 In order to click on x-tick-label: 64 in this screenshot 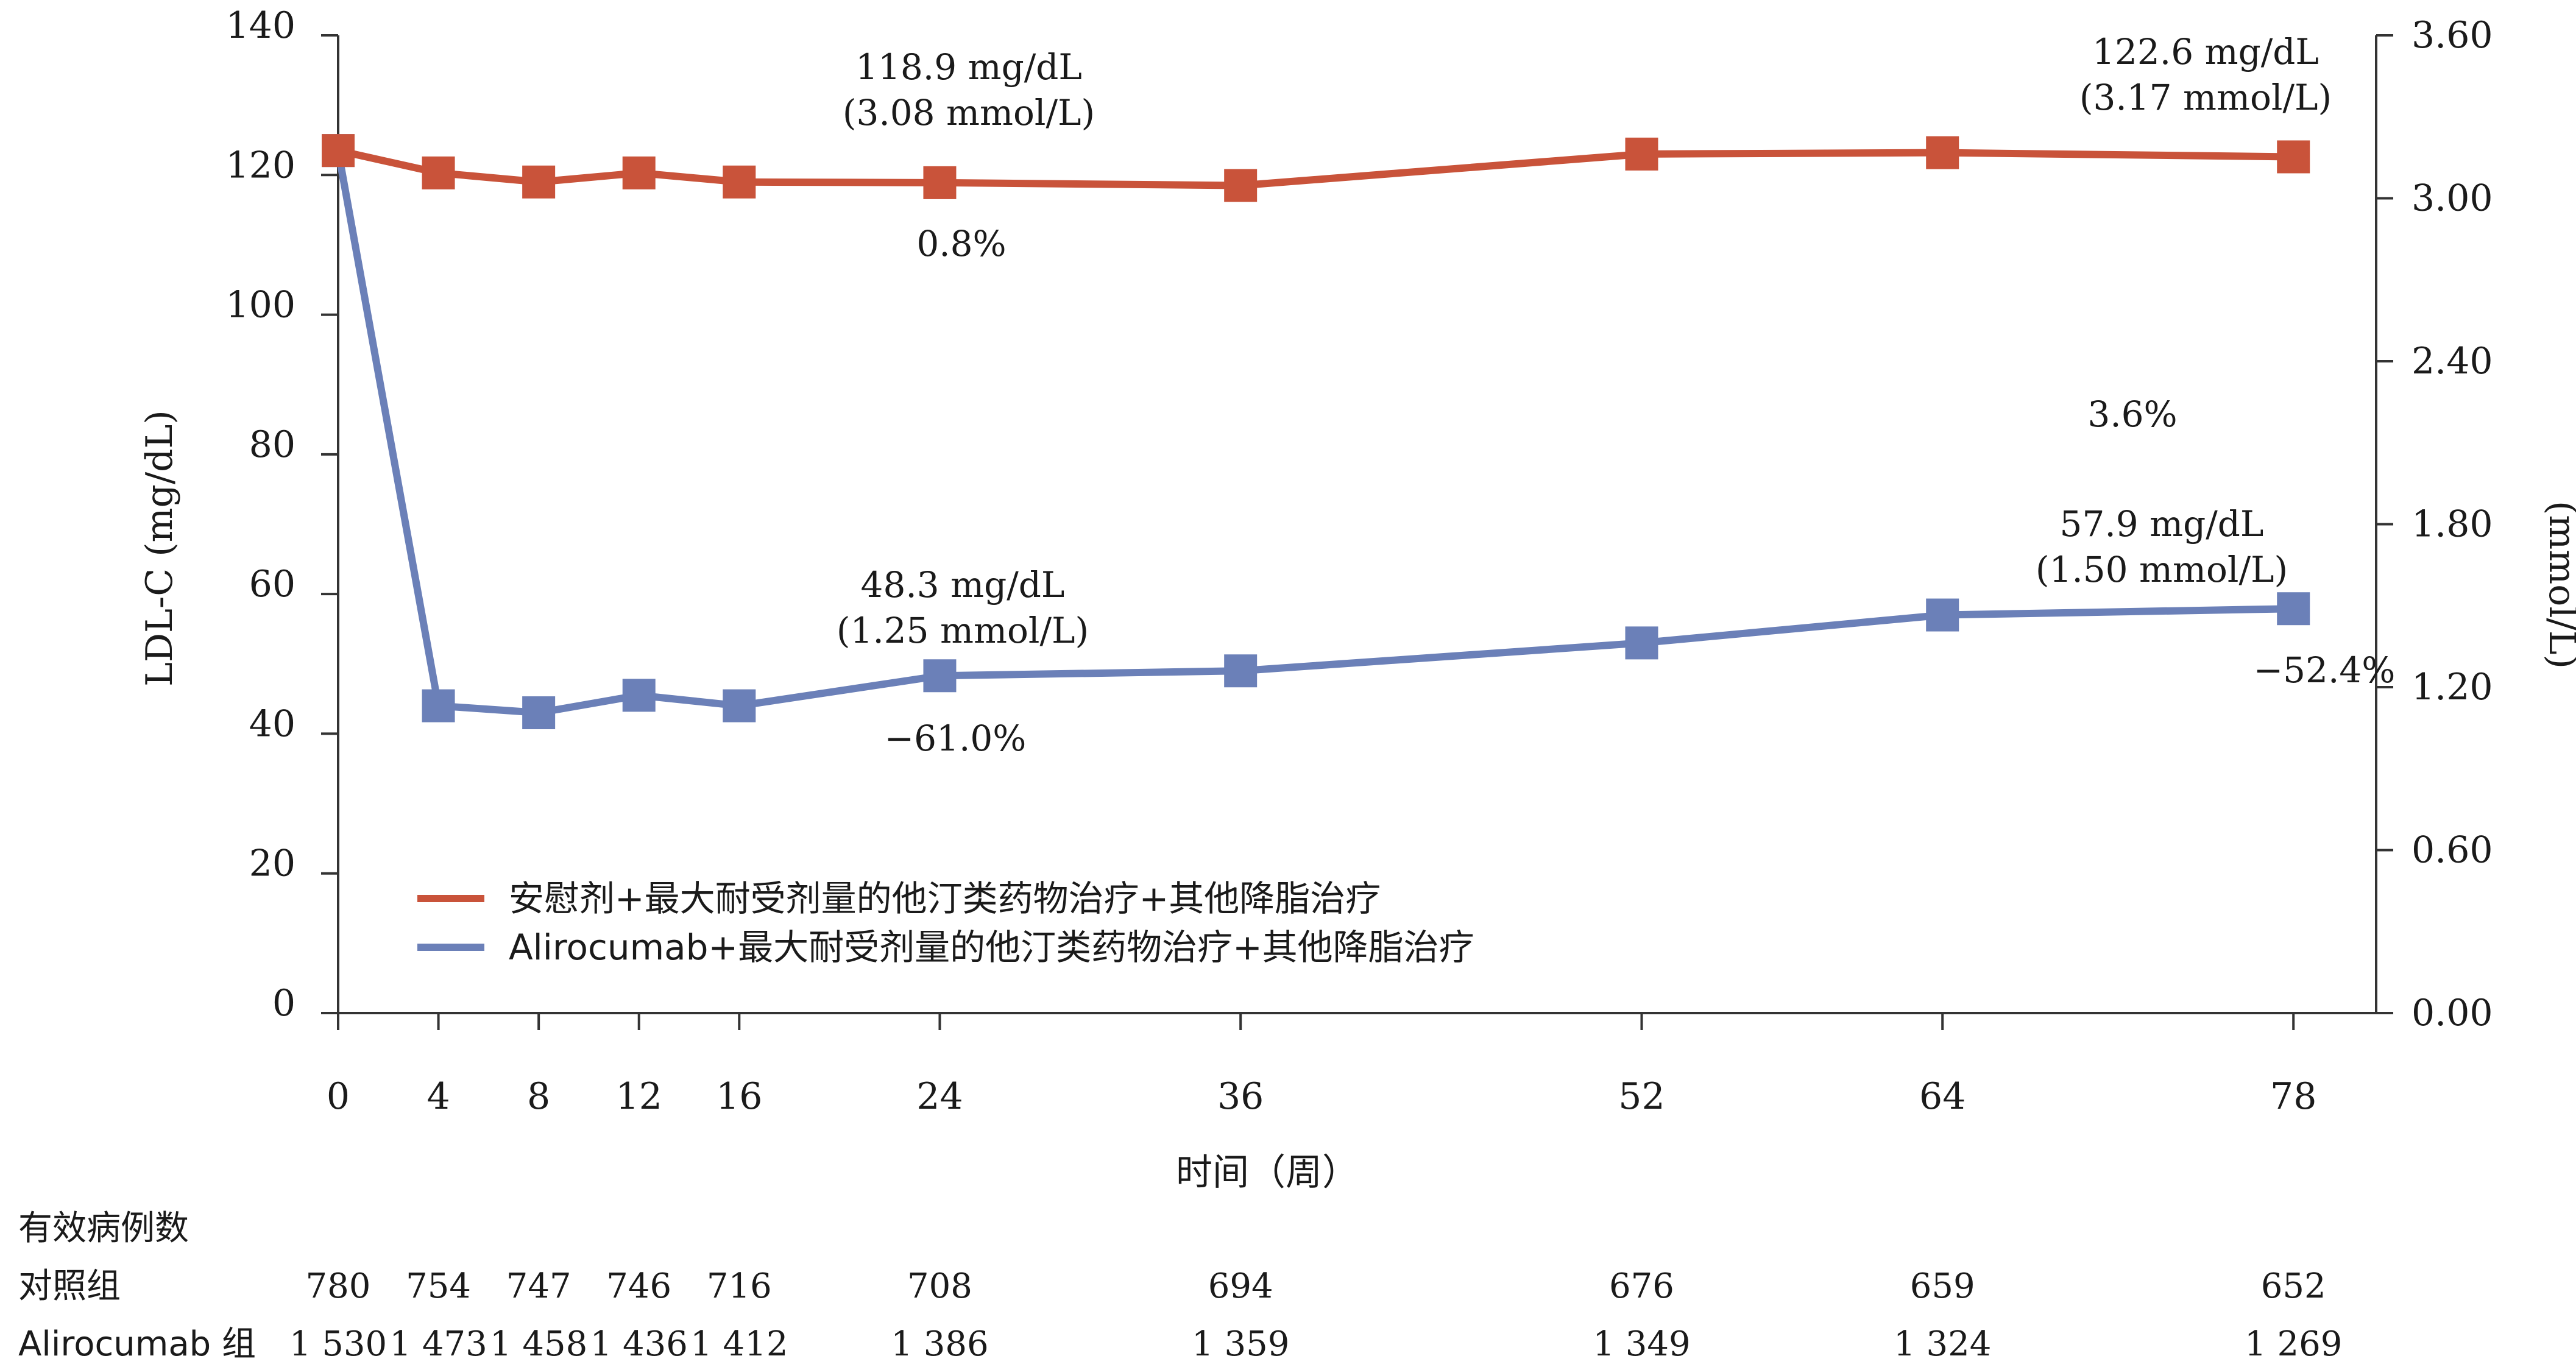, I will do `click(1942, 1096)`.